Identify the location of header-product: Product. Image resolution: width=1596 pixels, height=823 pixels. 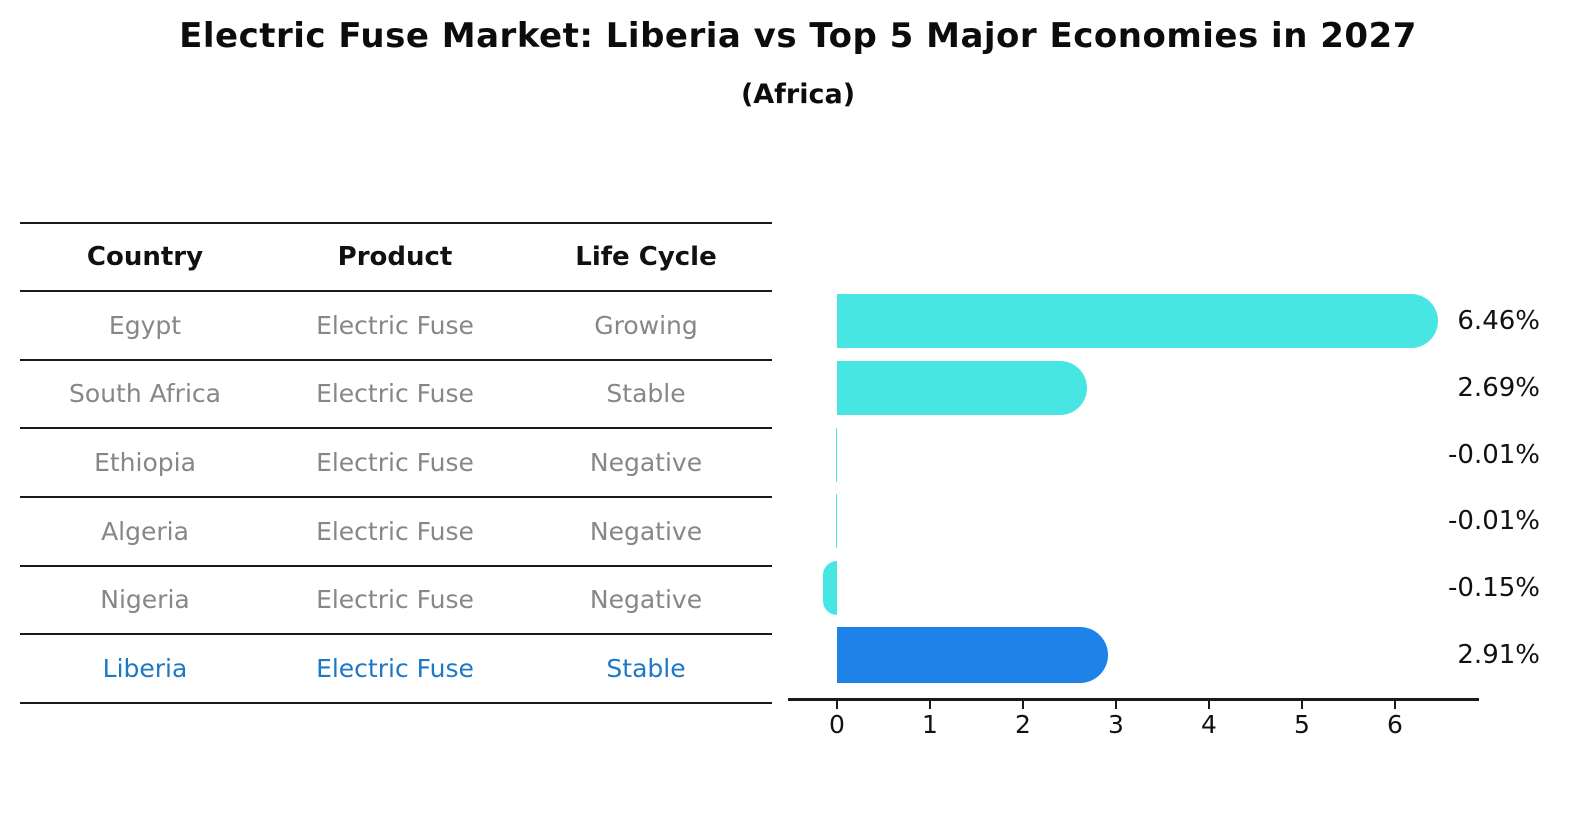
(395, 257).